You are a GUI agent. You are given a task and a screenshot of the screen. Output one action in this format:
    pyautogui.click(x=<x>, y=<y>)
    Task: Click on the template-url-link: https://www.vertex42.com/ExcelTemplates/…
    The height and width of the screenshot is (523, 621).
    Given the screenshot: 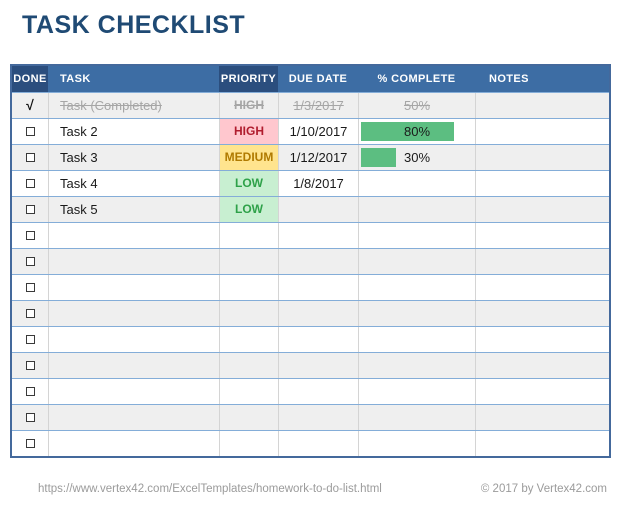 What is the action you would take?
    pyautogui.click(x=210, y=489)
    